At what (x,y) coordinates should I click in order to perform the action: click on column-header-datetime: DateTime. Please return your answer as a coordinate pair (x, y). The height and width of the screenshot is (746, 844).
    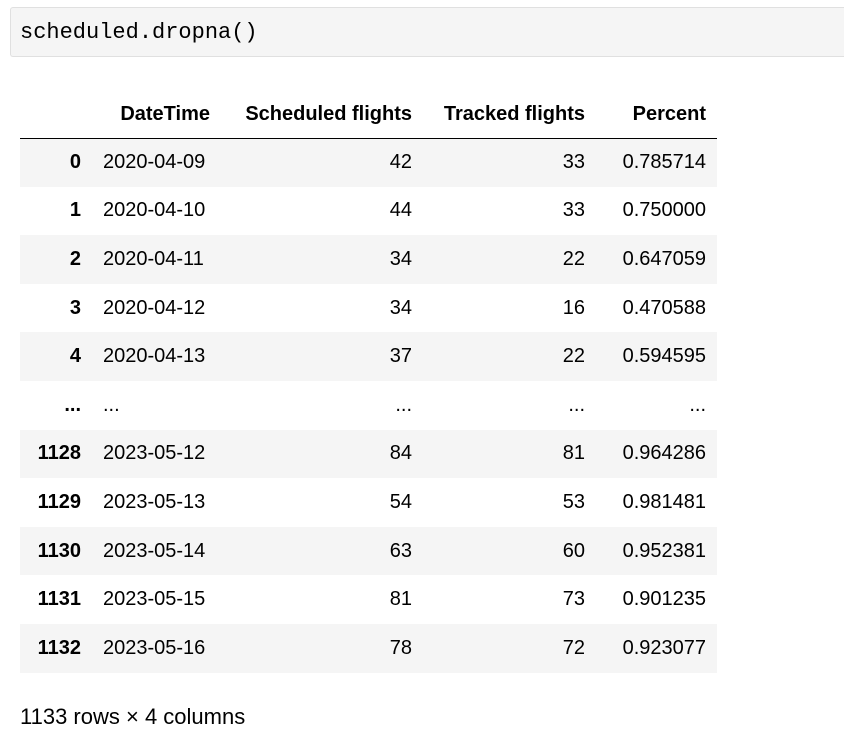
    Looking at the image, I should click on (156, 115).